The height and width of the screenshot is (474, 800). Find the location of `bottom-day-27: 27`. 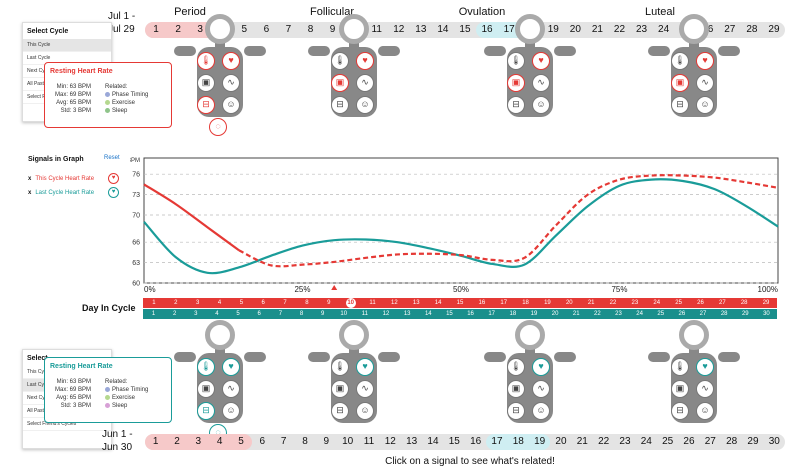

bottom-day-27: 27 is located at coordinates (710, 441).